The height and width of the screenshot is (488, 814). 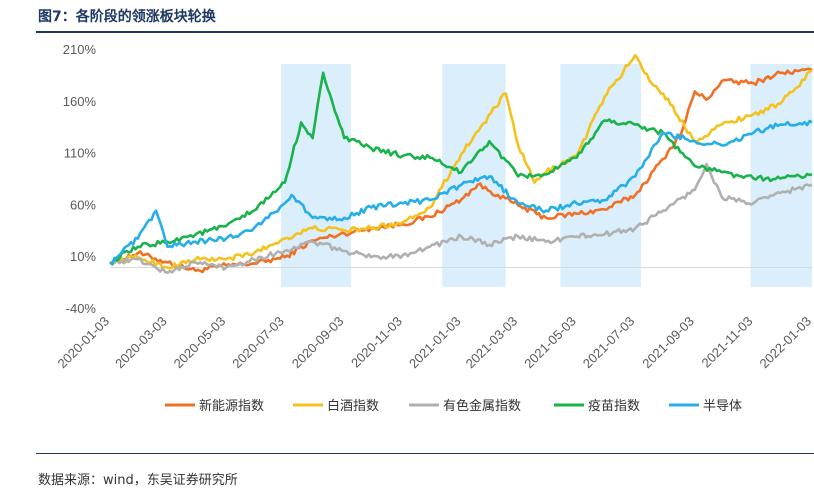 I want to click on y-tick-label: 10%, so click(x=83, y=256).